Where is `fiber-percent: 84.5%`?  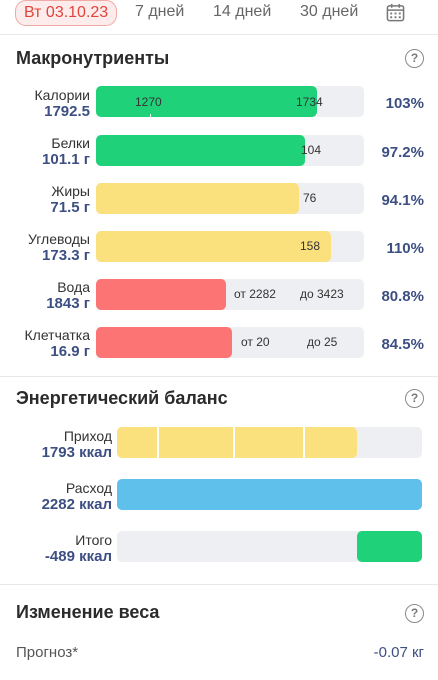 fiber-percent: 84.5% is located at coordinates (402, 344).